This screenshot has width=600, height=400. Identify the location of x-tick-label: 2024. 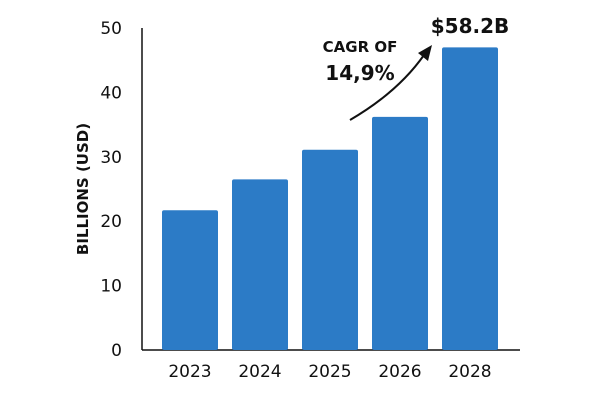
(259, 372).